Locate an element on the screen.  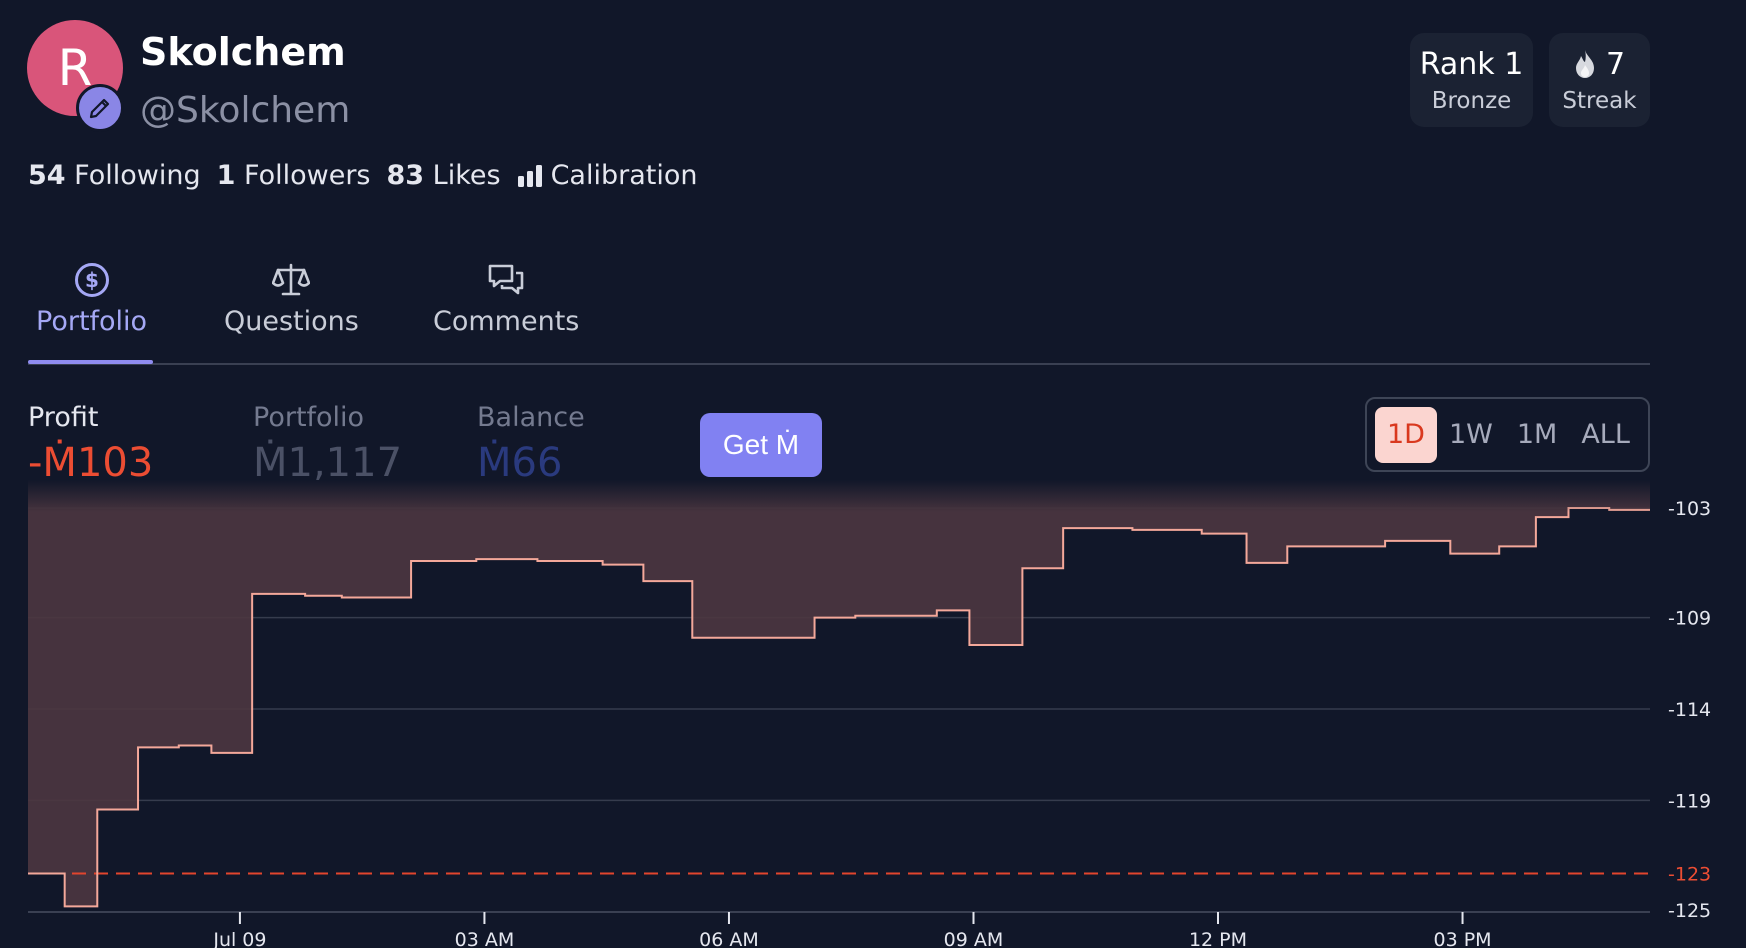
followers-link: 1 Followers is located at coordinates (294, 175).